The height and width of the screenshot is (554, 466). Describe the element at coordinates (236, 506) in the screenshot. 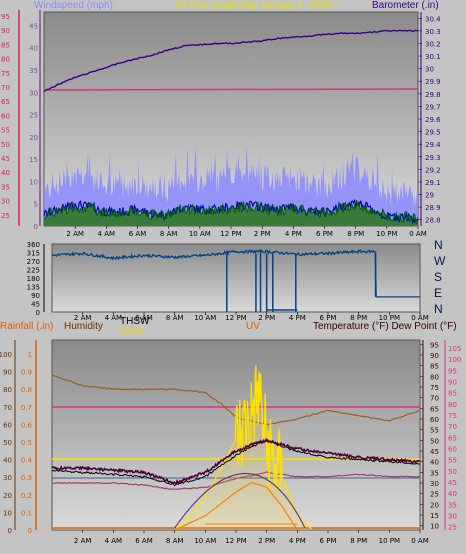

I see `uv-line` at that location.